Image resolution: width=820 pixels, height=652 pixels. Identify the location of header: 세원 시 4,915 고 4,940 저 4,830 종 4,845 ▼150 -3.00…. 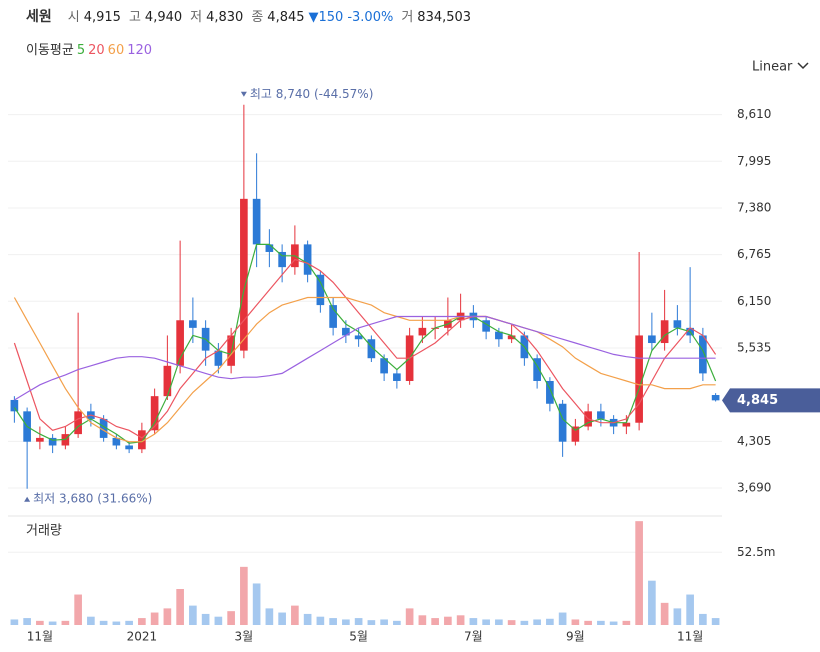
(248, 16).